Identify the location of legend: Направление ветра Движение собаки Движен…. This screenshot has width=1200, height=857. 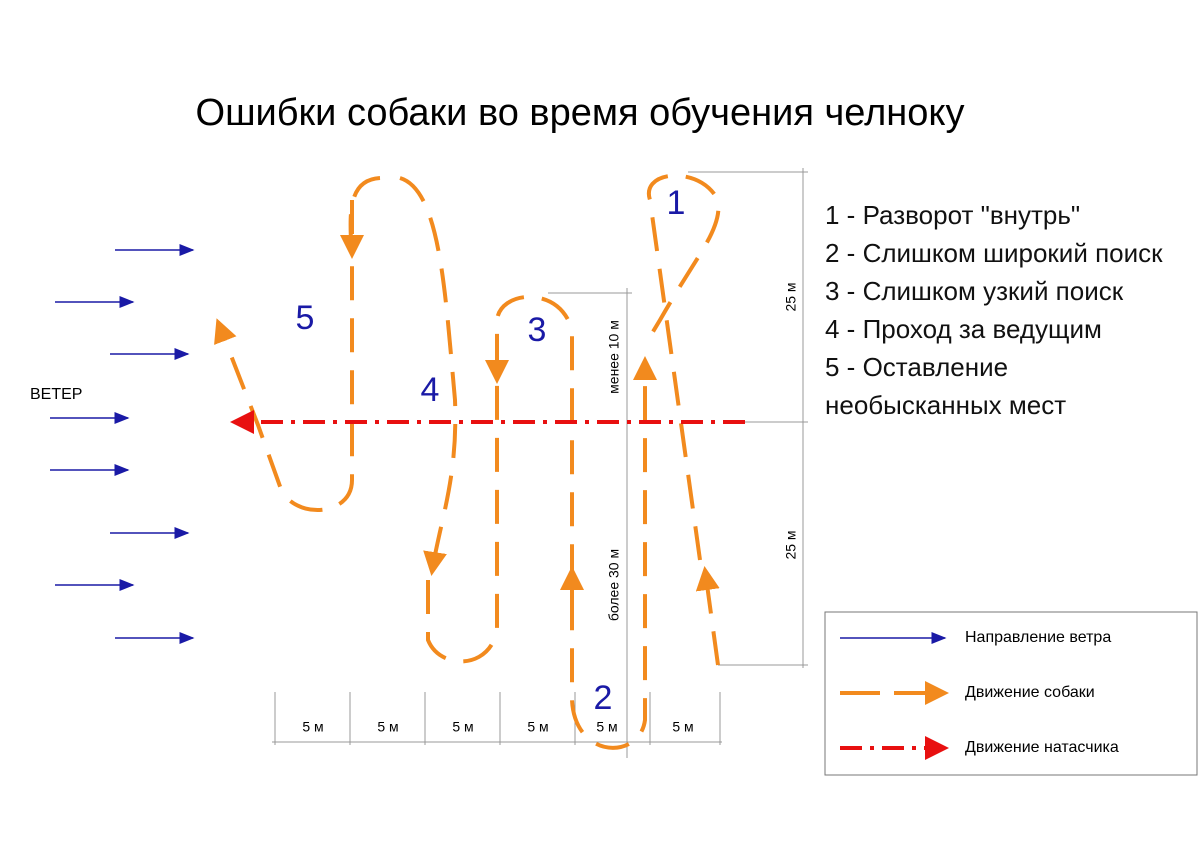
(1011, 693).